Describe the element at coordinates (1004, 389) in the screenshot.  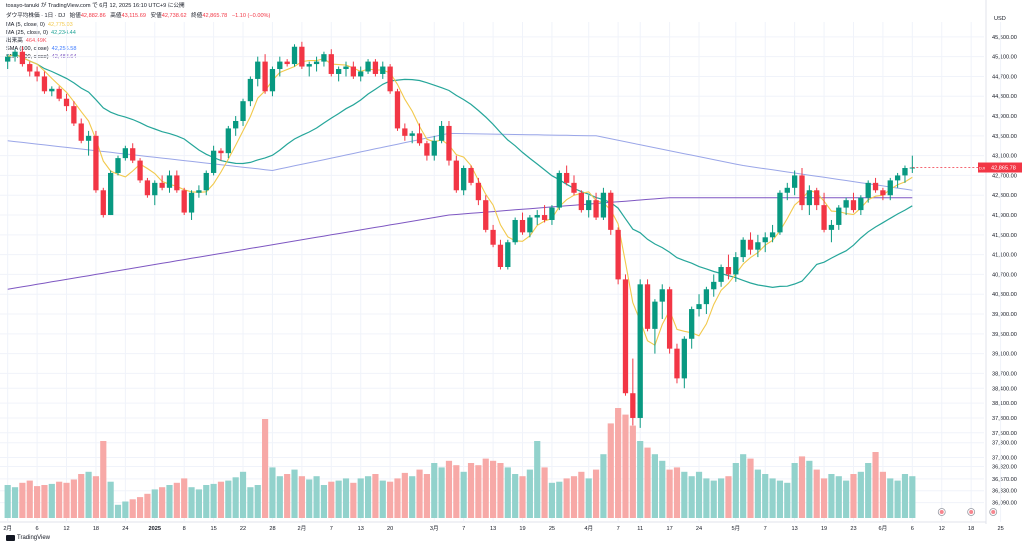
I see `y-tick-label: 38,400.00` at that location.